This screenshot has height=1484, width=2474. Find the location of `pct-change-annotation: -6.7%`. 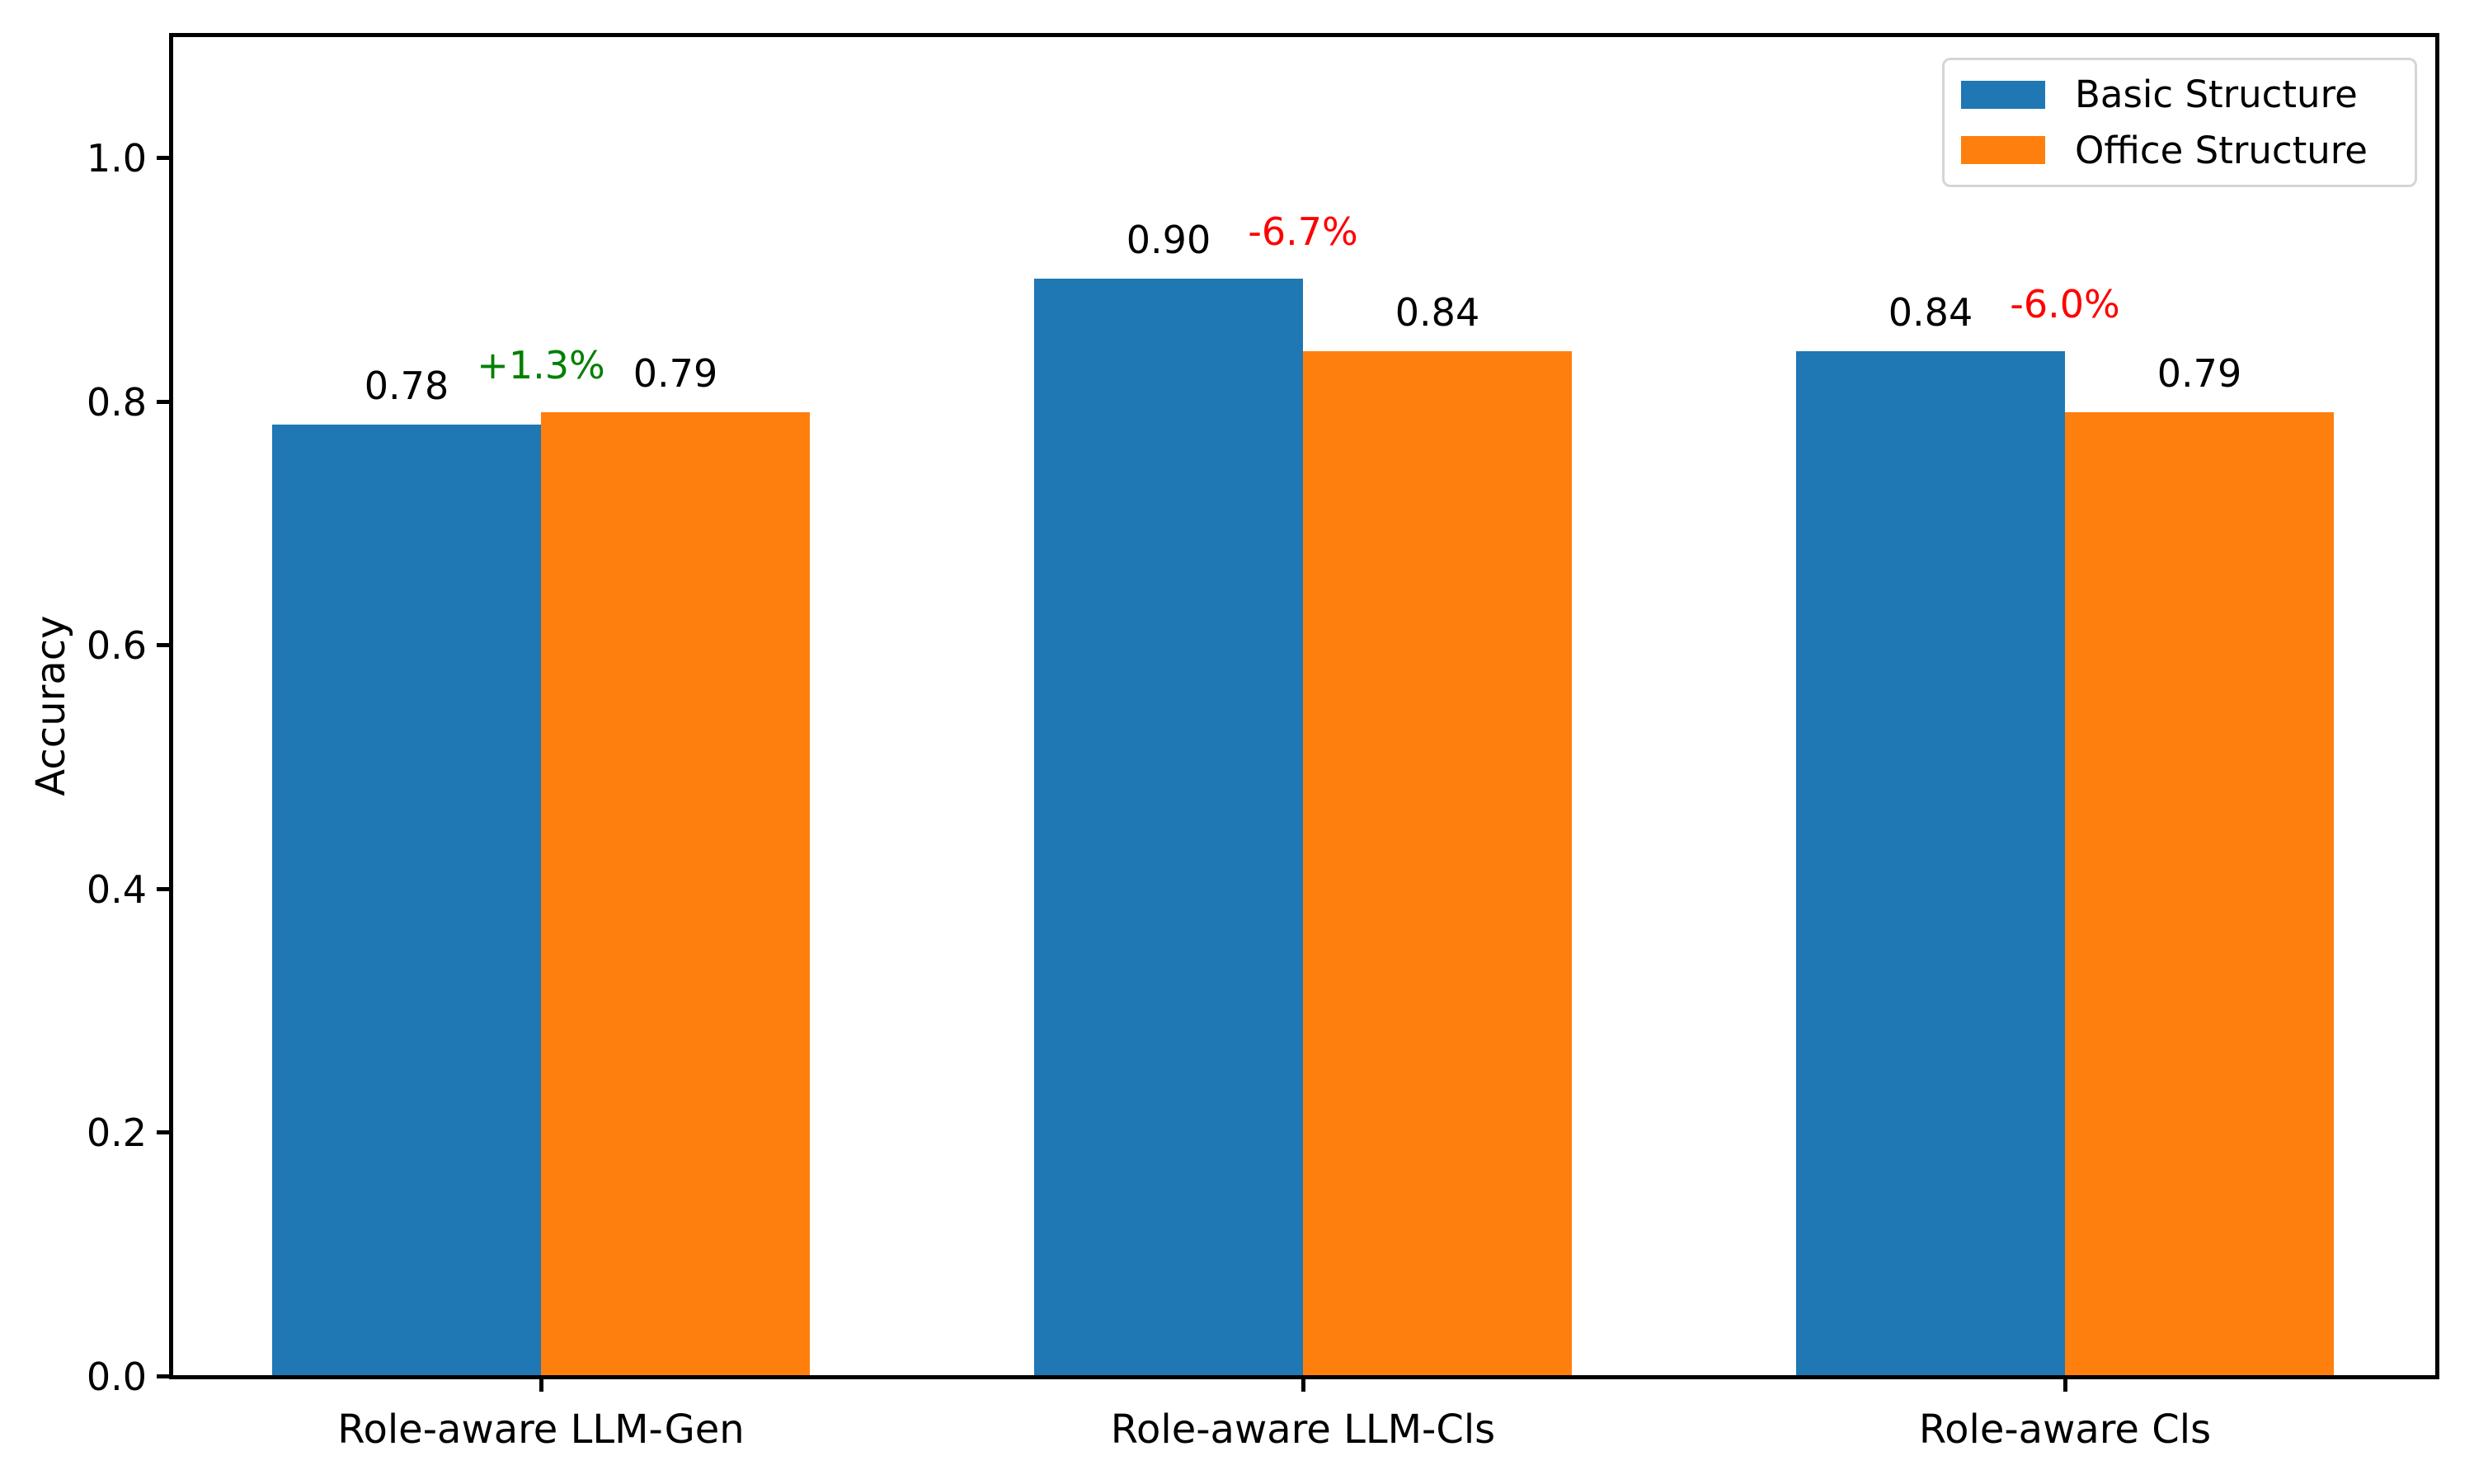

pct-change-annotation: -6.7% is located at coordinates (1303, 231).